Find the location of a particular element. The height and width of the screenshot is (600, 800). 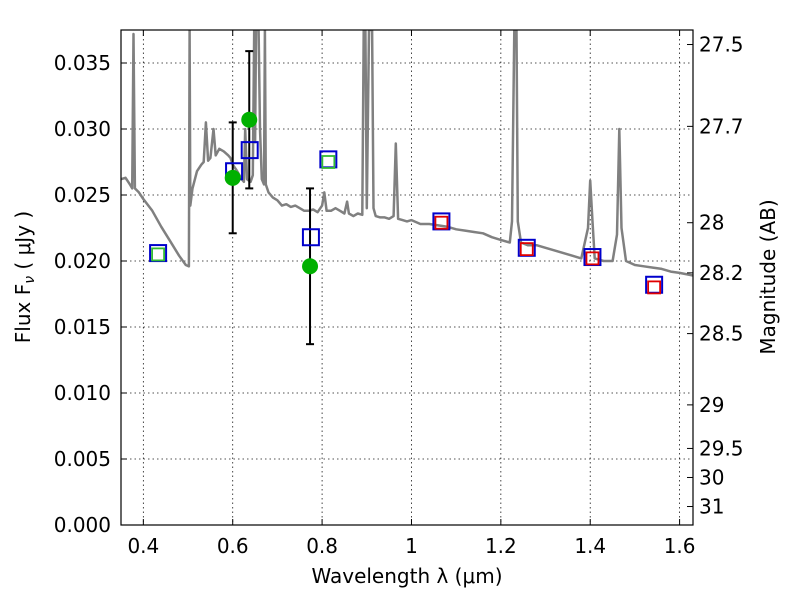

y-tick-label: 0.030 is located at coordinates (82, 129).